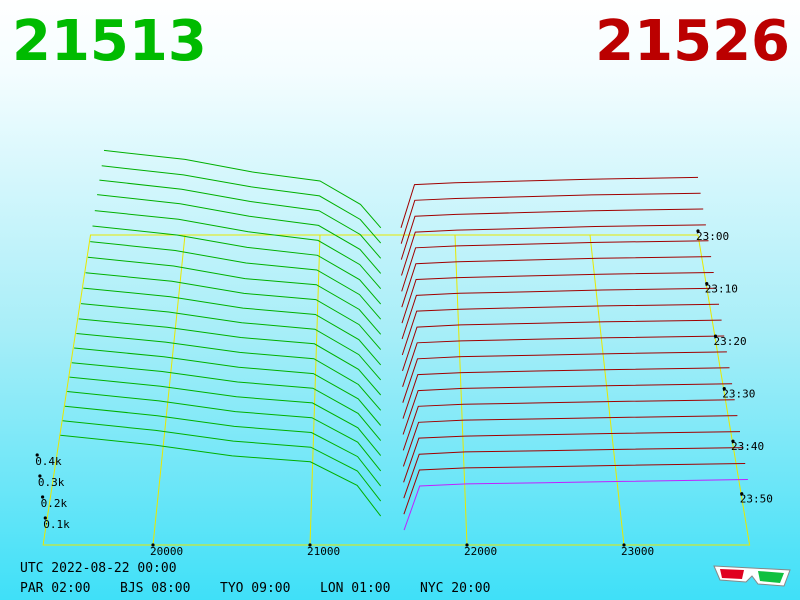 The height and width of the screenshot is (600, 800). I want to click on utc-time: UTC 2022-08-22 00:00, so click(98, 568).